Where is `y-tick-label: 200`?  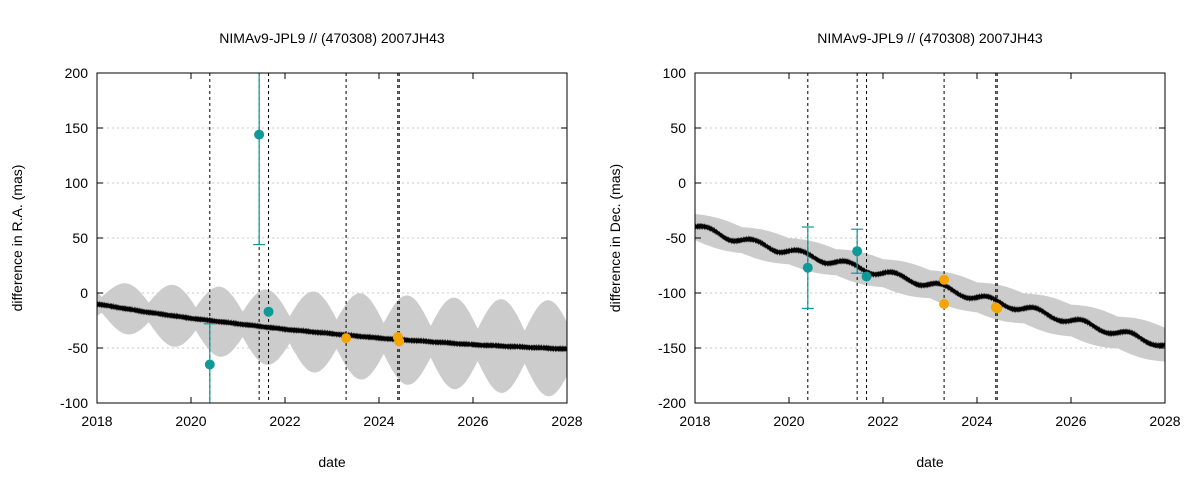 y-tick-label: 200 is located at coordinates (77, 73).